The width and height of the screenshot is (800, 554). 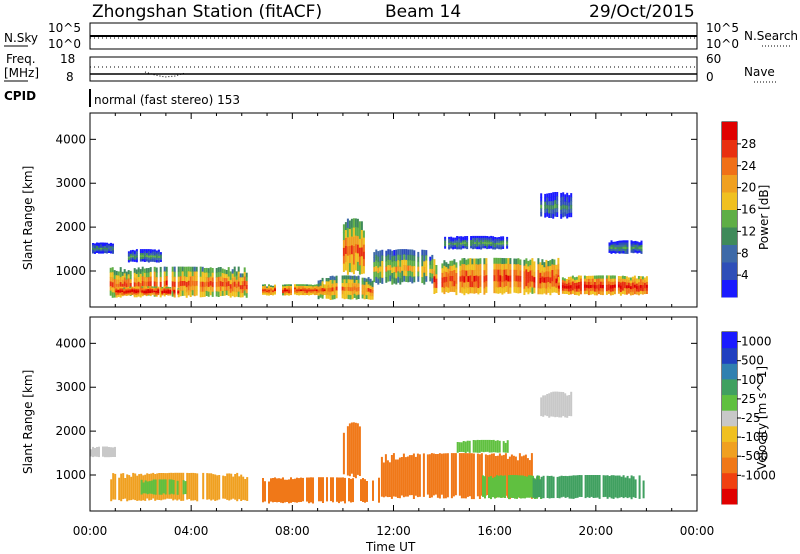 I want to click on velocity-ytick-label: 4000, so click(x=70, y=343).